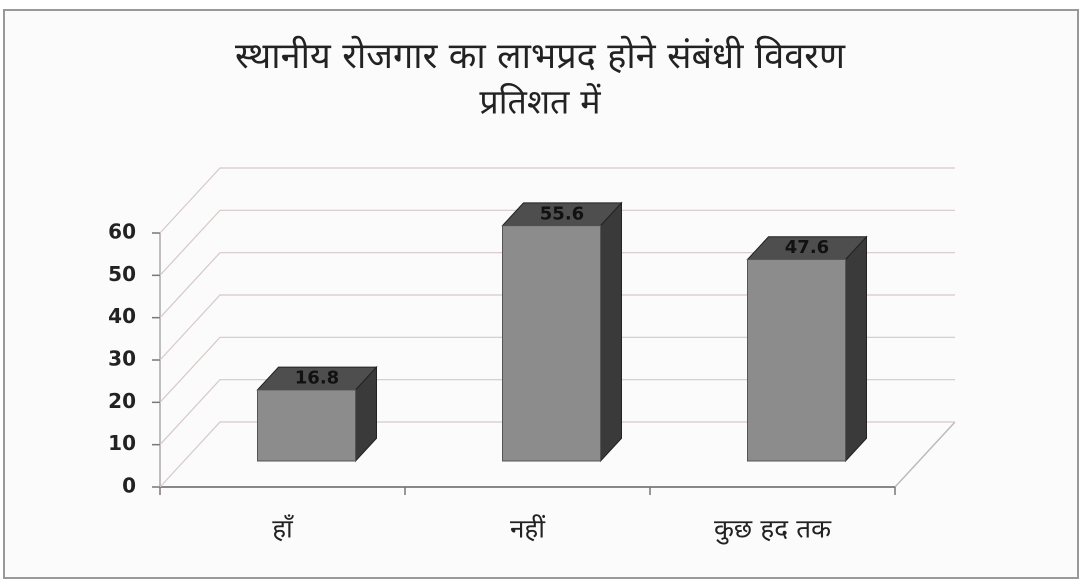  I want to click on chart-subtitle: प्रतिशत में, so click(540, 103).